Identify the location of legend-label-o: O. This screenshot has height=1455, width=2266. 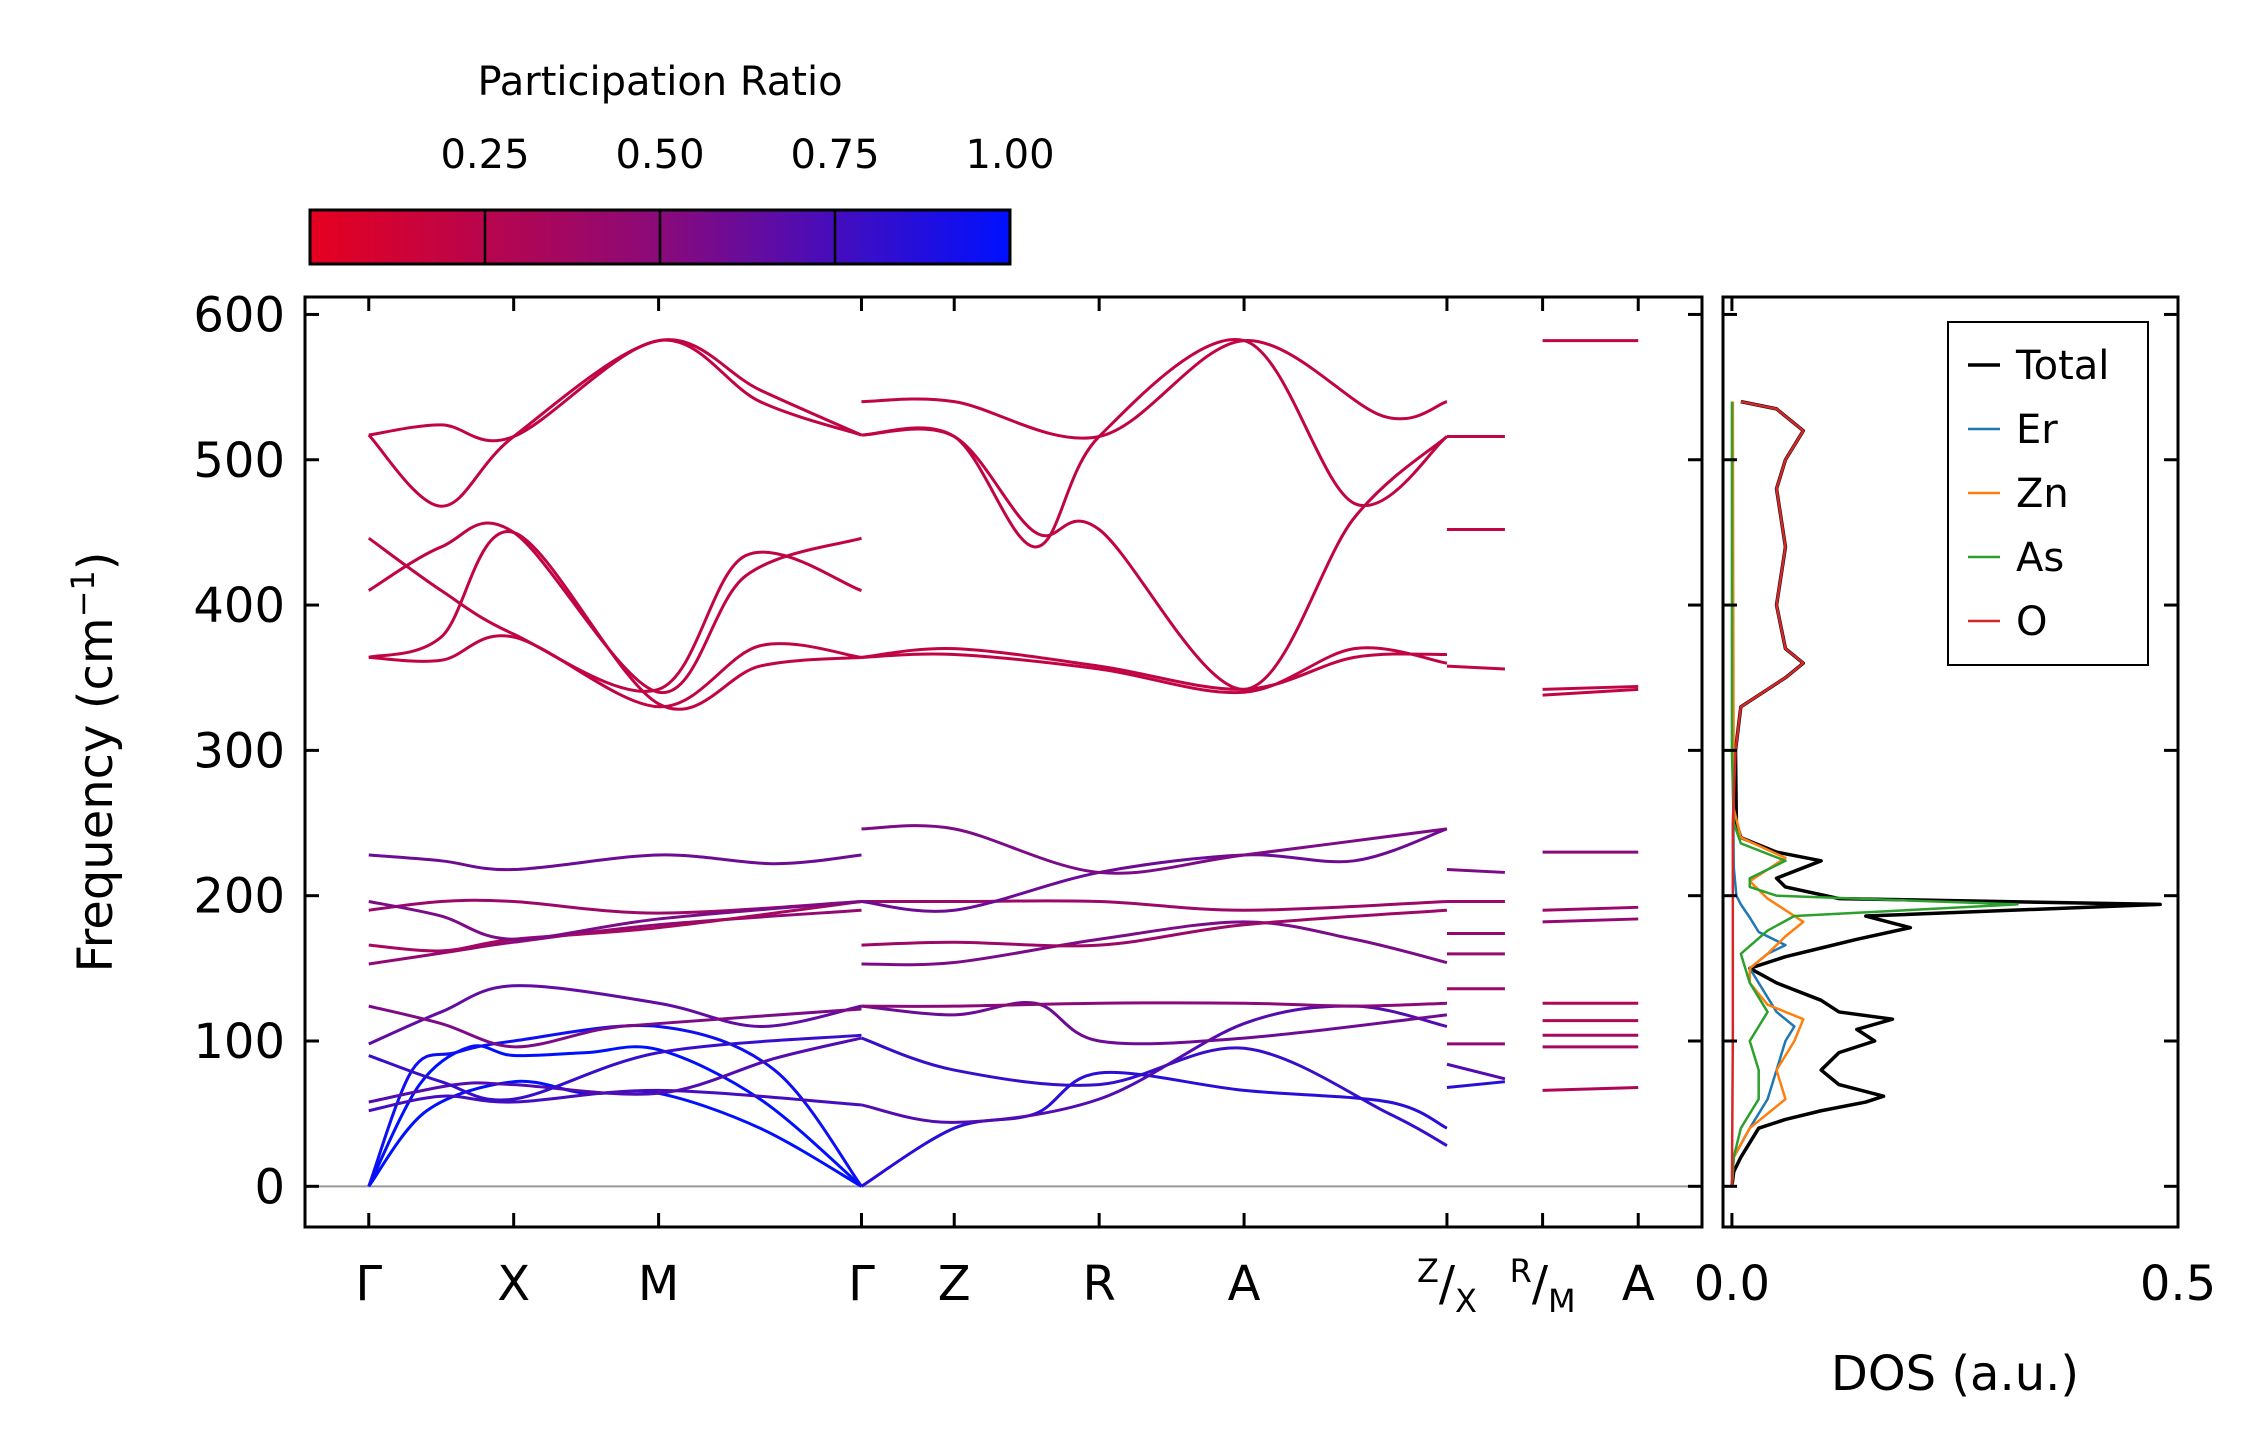
(2031, 622).